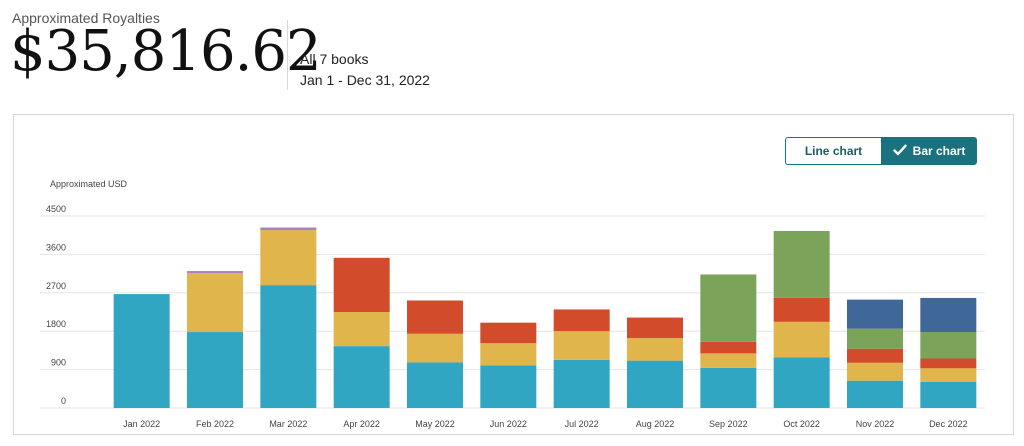 This screenshot has width=1024, height=446. Describe the element at coordinates (58, 363) in the screenshot. I see `y-tick-label: 900` at that location.